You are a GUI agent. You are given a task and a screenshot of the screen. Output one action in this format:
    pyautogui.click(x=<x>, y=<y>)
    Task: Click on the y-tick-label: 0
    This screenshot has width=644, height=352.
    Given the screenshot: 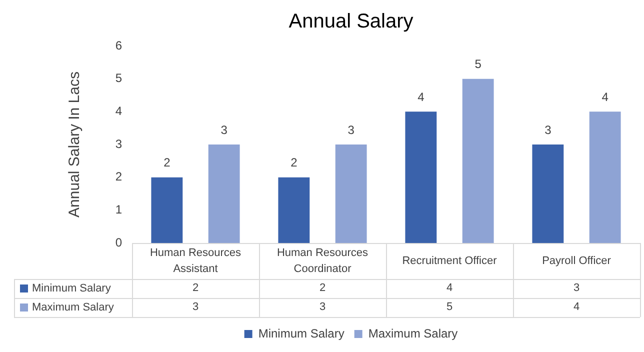 What is the action you would take?
    pyautogui.click(x=118, y=242)
    